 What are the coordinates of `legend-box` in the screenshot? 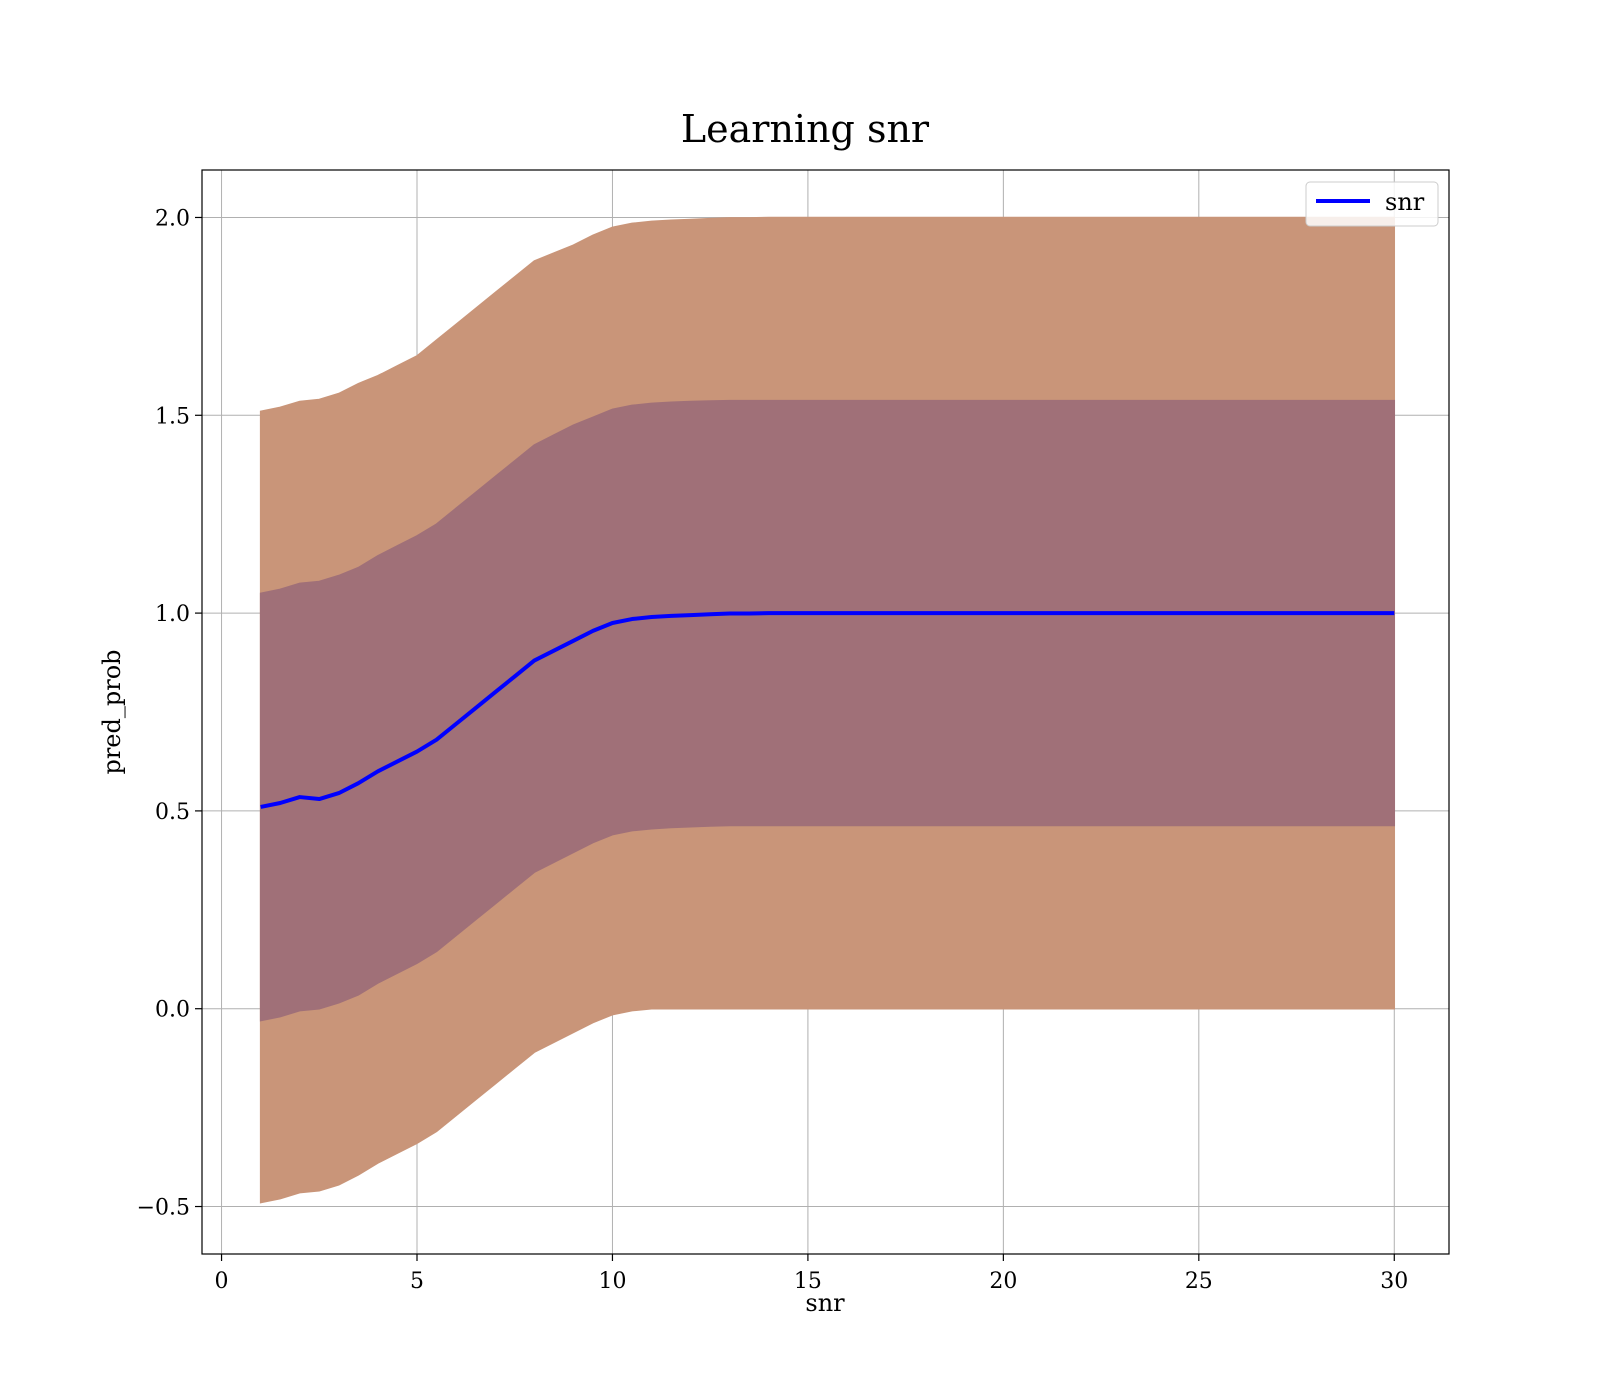 It's located at (1372, 204).